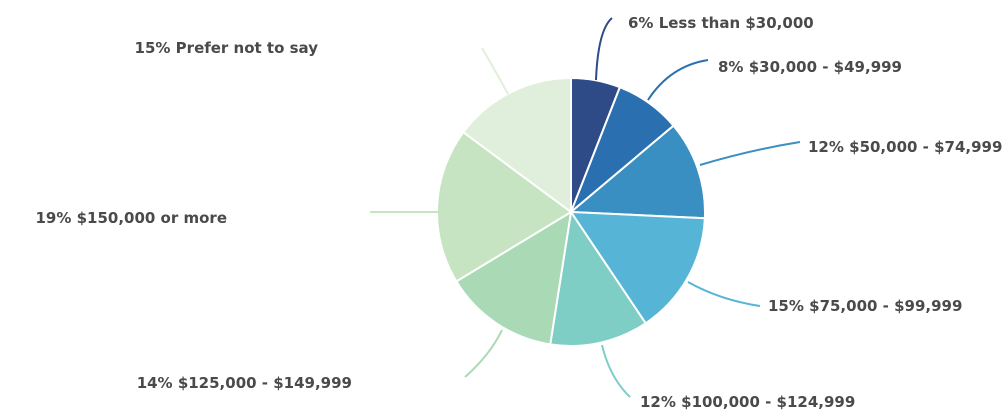  What do you see at coordinates (227, 48) in the screenshot?
I see `slice-label-8: 15% Prefer not to say` at bounding box center [227, 48].